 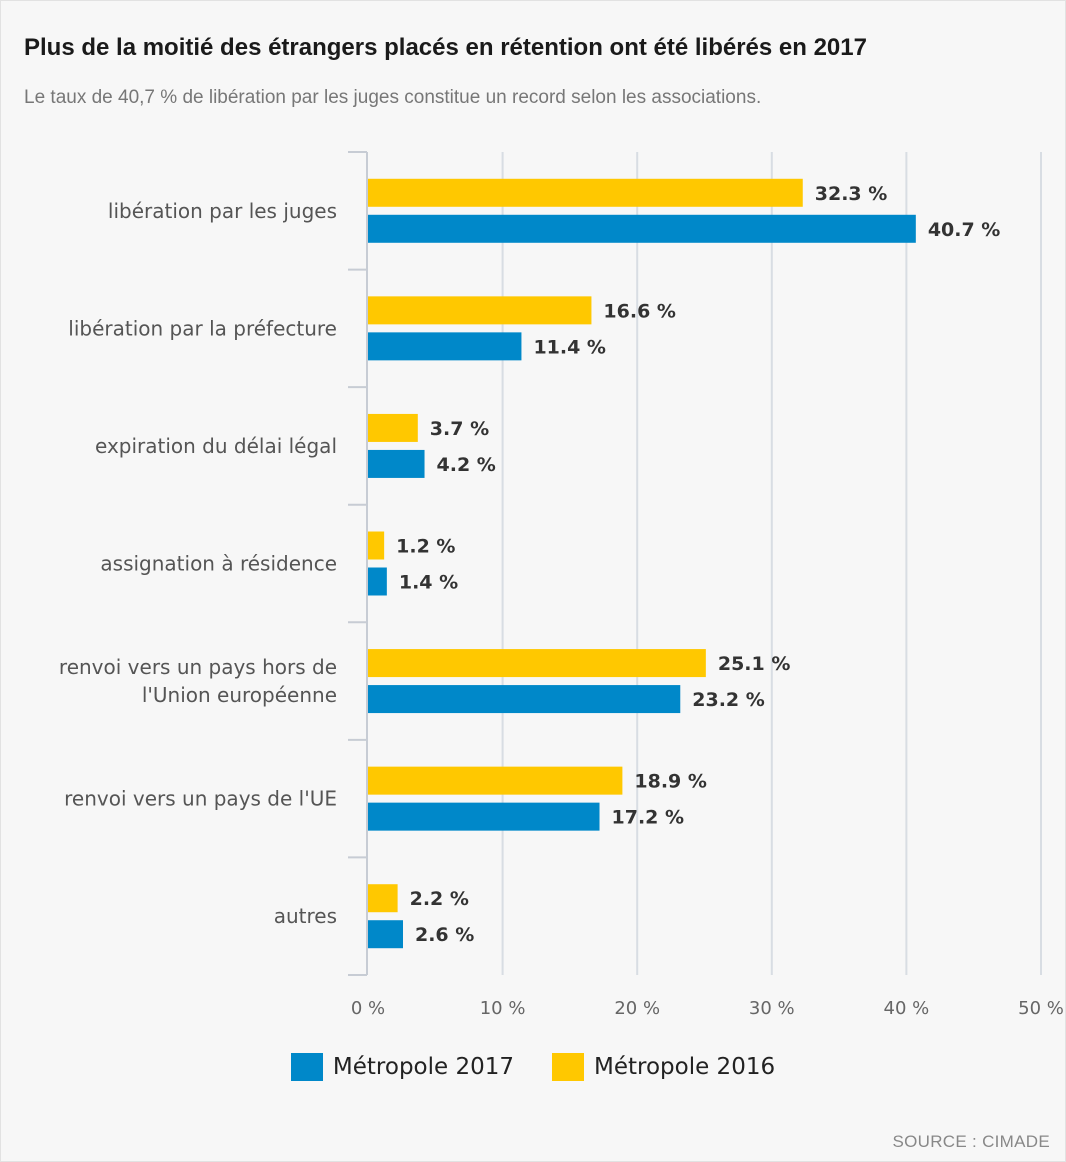 What do you see at coordinates (685, 1067) in the screenshot?
I see `legend-label: Métropole 2016` at bounding box center [685, 1067].